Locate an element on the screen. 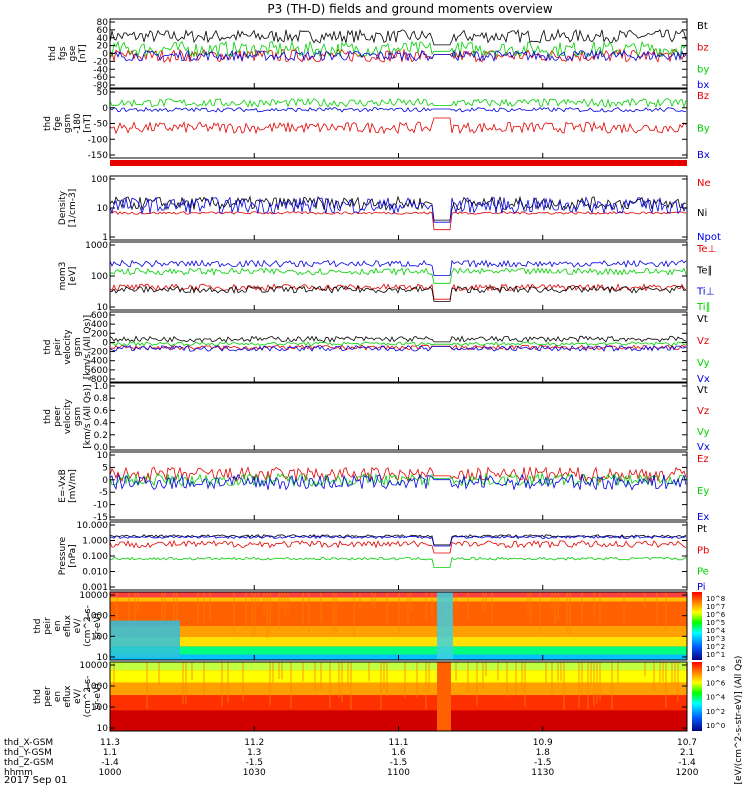 This screenshot has width=750, height=800. y-label-line: [km/s (All Qs)] is located at coordinates (88, 416).